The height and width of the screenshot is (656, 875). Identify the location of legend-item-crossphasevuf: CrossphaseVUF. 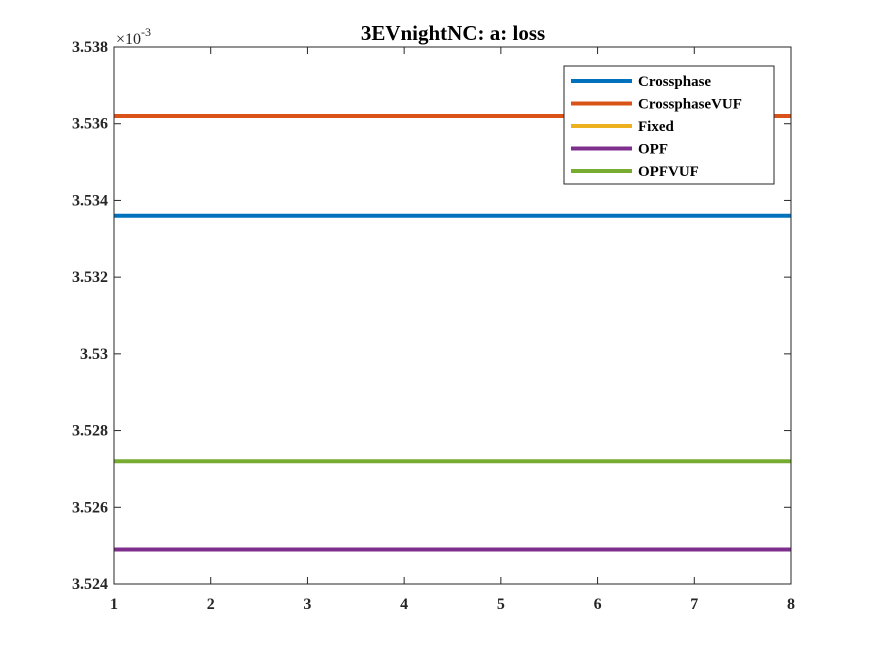
(656, 105).